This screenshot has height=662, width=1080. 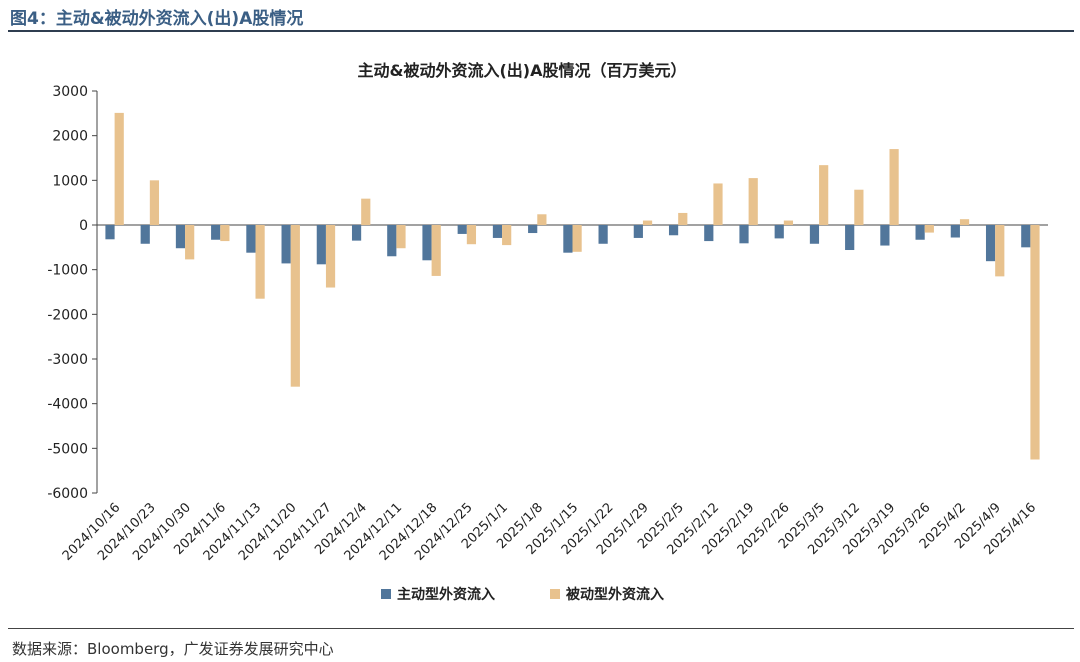 I want to click on y-tick-label: -4000, so click(x=67, y=405).